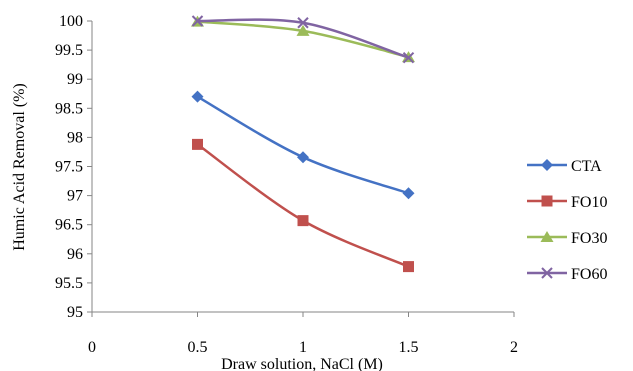 The width and height of the screenshot is (633, 371). I want to click on legend-label: FO10, so click(589, 202).